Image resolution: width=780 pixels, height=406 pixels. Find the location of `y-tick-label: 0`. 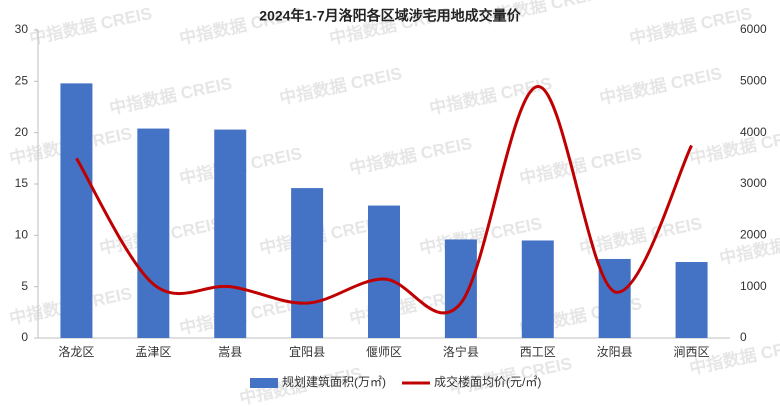

y-tick-label: 0 is located at coordinates (24, 337).